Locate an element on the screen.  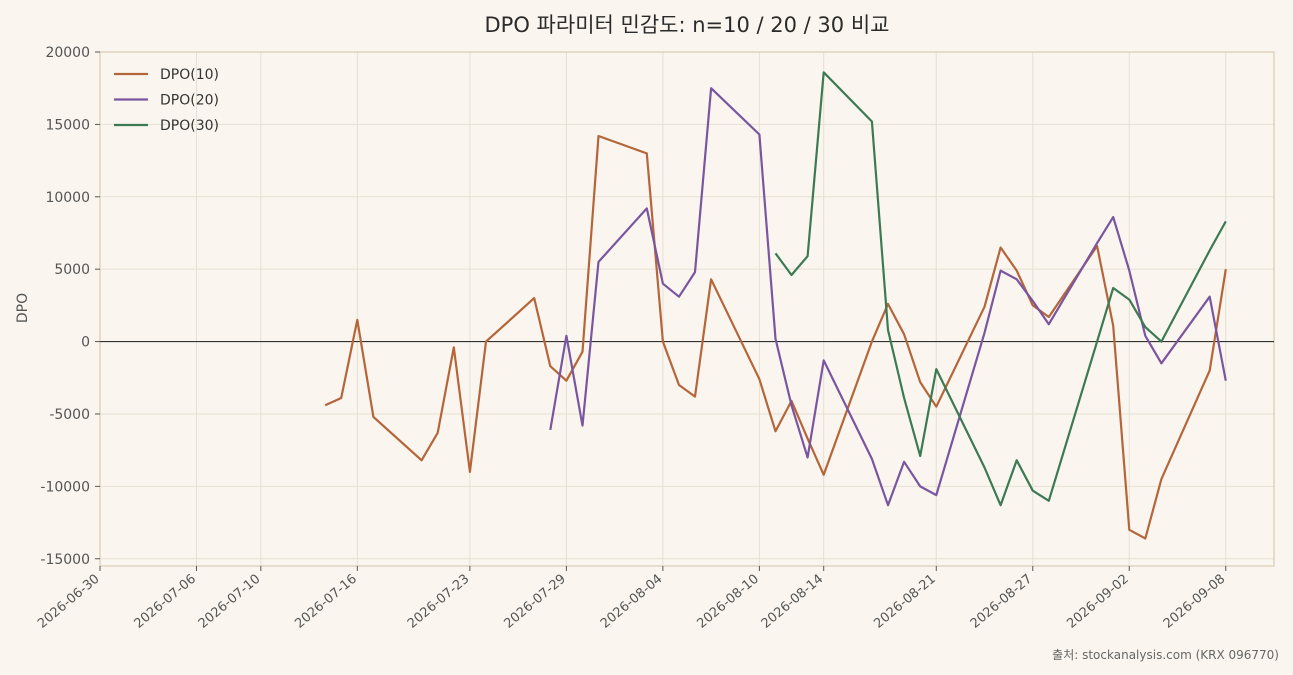
y-tick-label: 0 is located at coordinates (85, 343).